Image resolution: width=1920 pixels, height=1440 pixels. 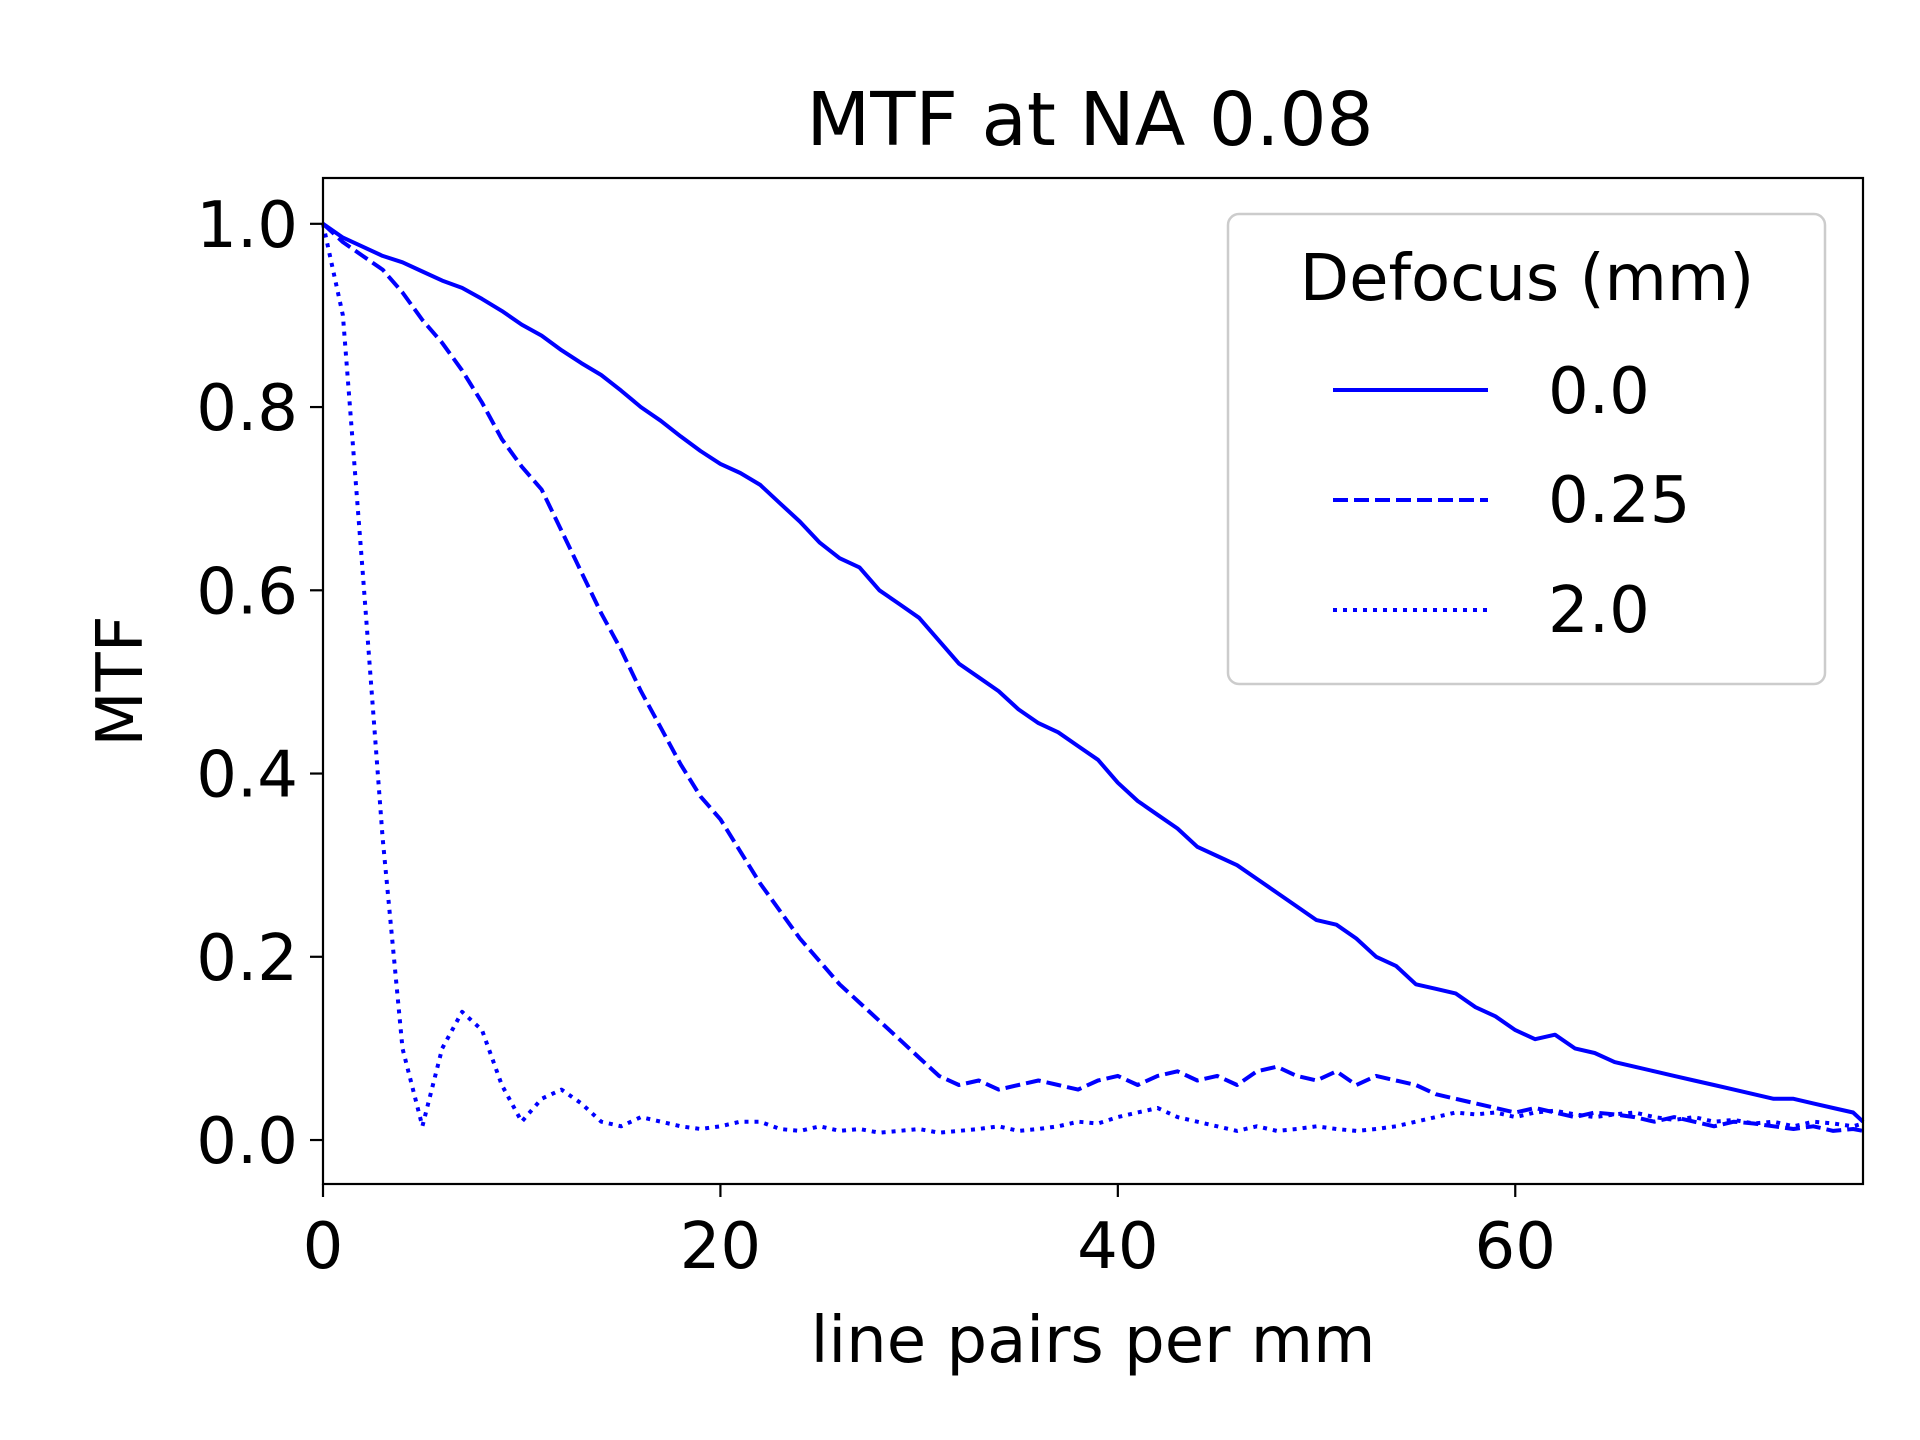 What do you see at coordinates (247, 1142) in the screenshot?
I see `y-tick-label: 0.0` at bounding box center [247, 1142].